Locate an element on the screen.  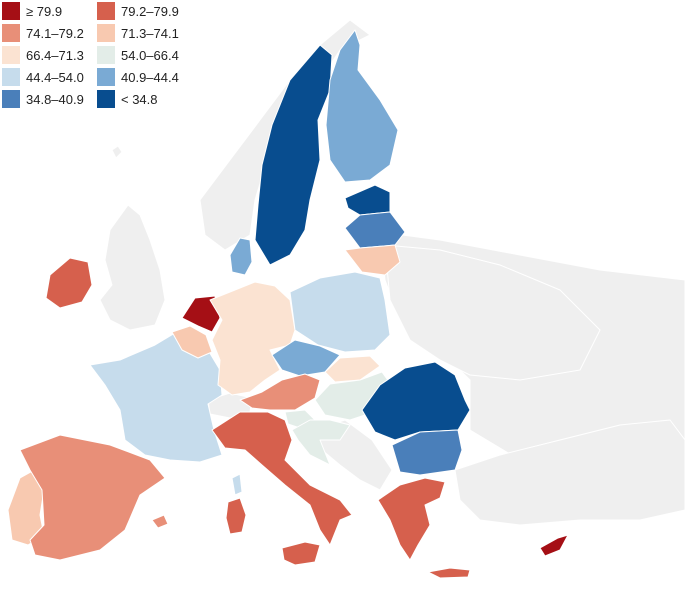
greece is located at coordinates (411, 519).